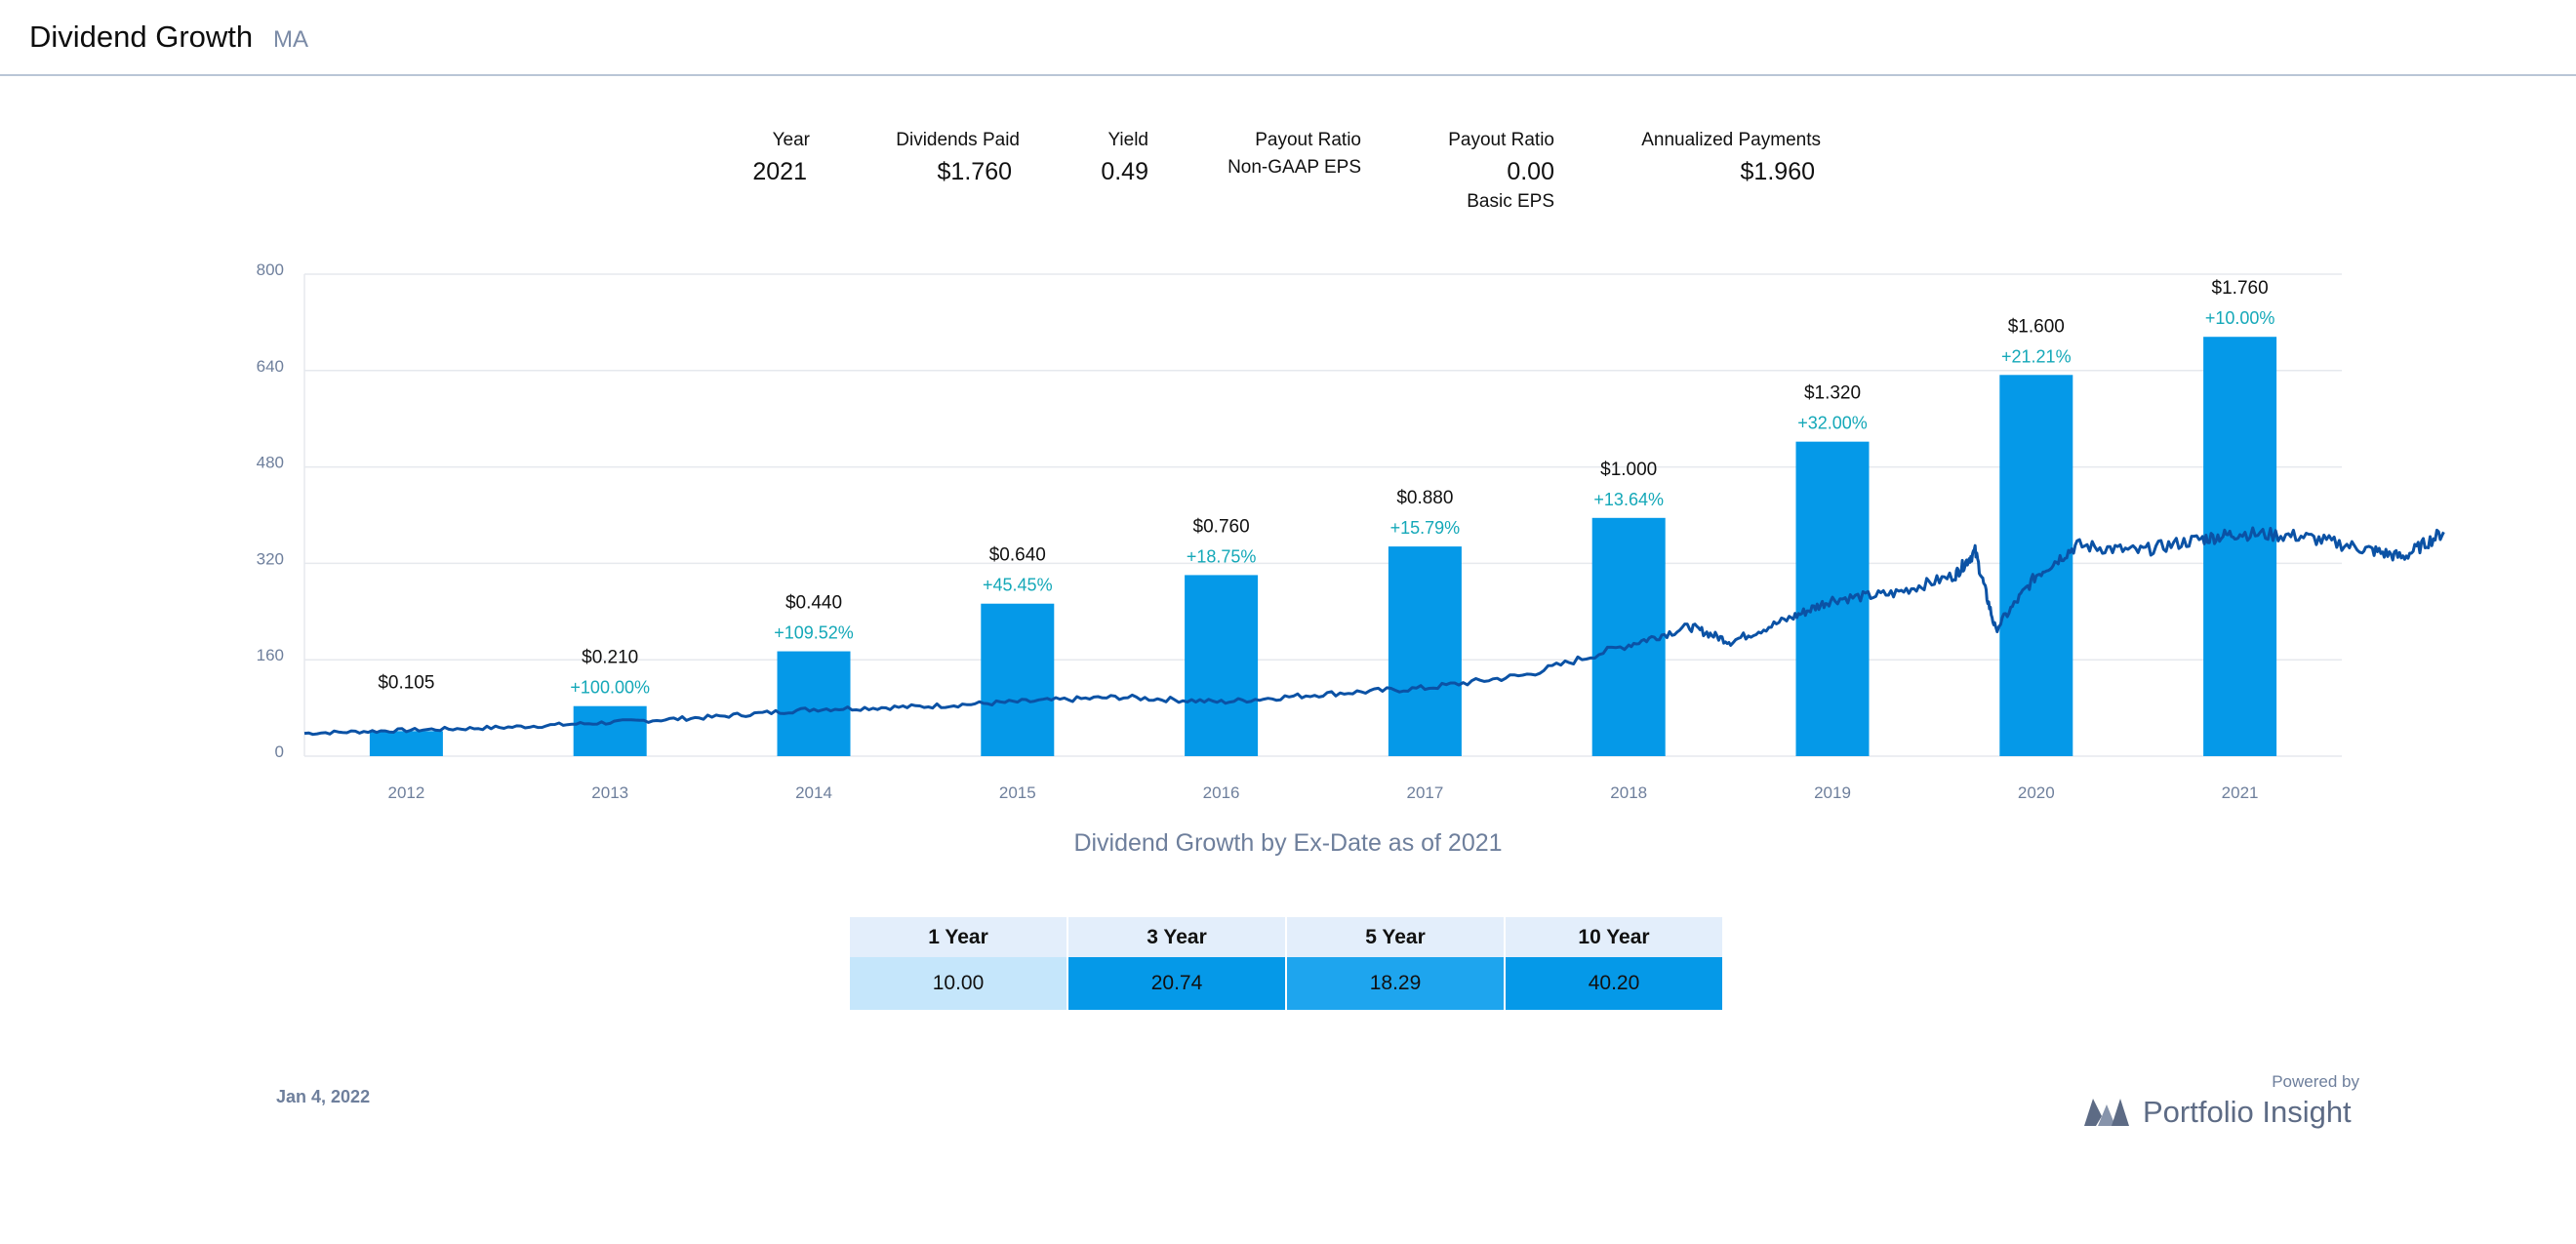 This screenshot has width=2576, height=1244. Describe the element at coordinates (791, 140) in the screenshot. I see `stat-year-label: Year` at that location.